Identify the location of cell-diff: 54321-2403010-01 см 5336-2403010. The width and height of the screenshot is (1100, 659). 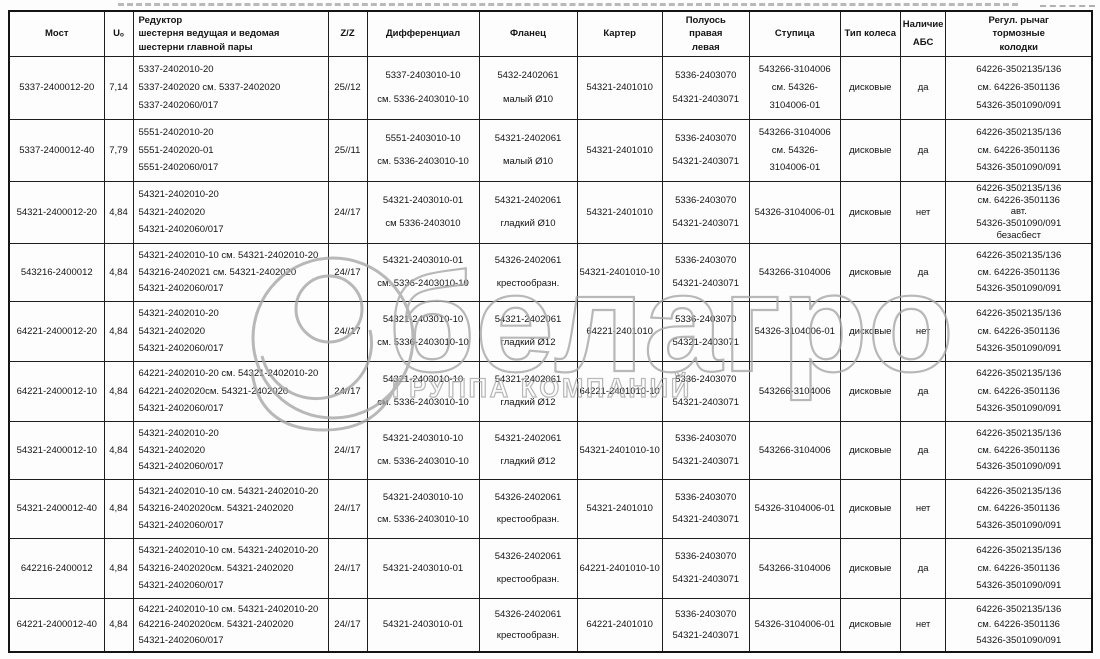
(423, 212).